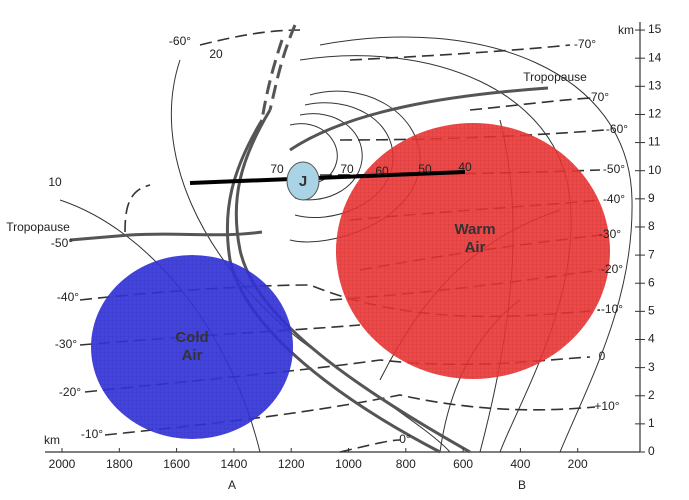 Image resolution: width=689 pixels, height=500 pixels. Describe the element at coordinates (425, 169) in the screenshot. I see `isotach-label: 50` at that location.